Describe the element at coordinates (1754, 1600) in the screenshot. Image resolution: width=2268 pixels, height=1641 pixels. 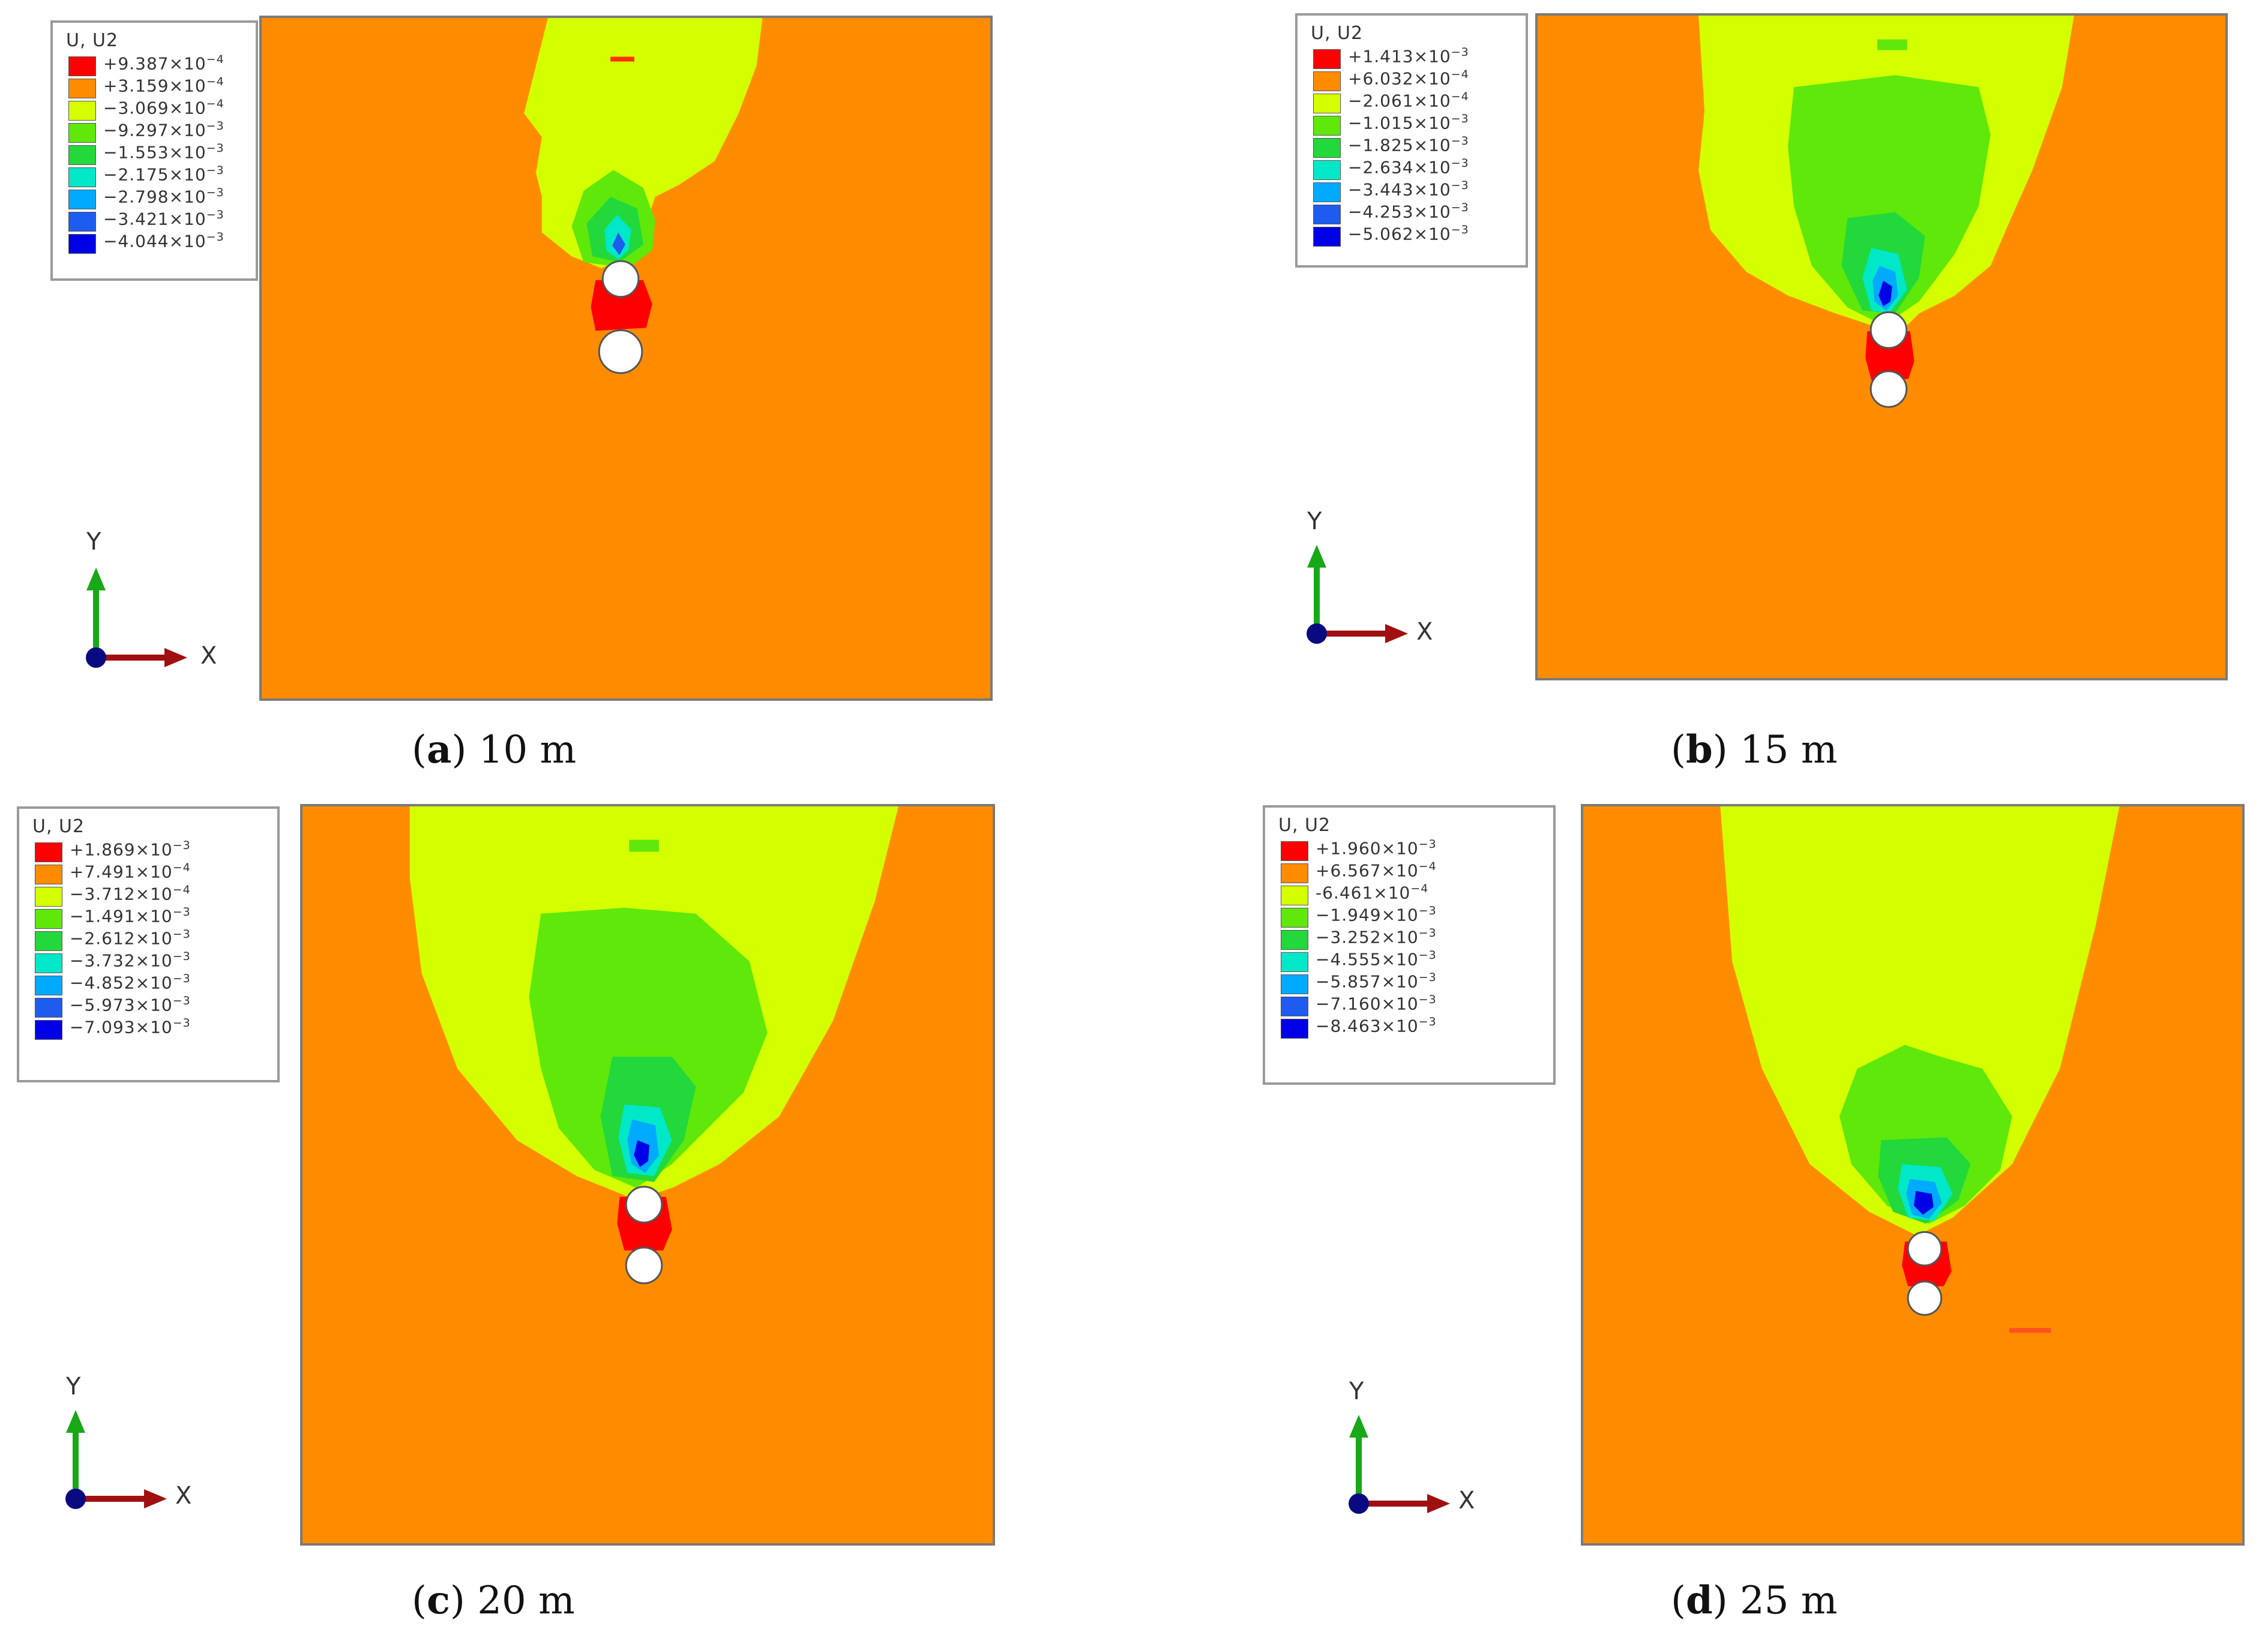
I see `caption-d: (d) 25 m` at that location.